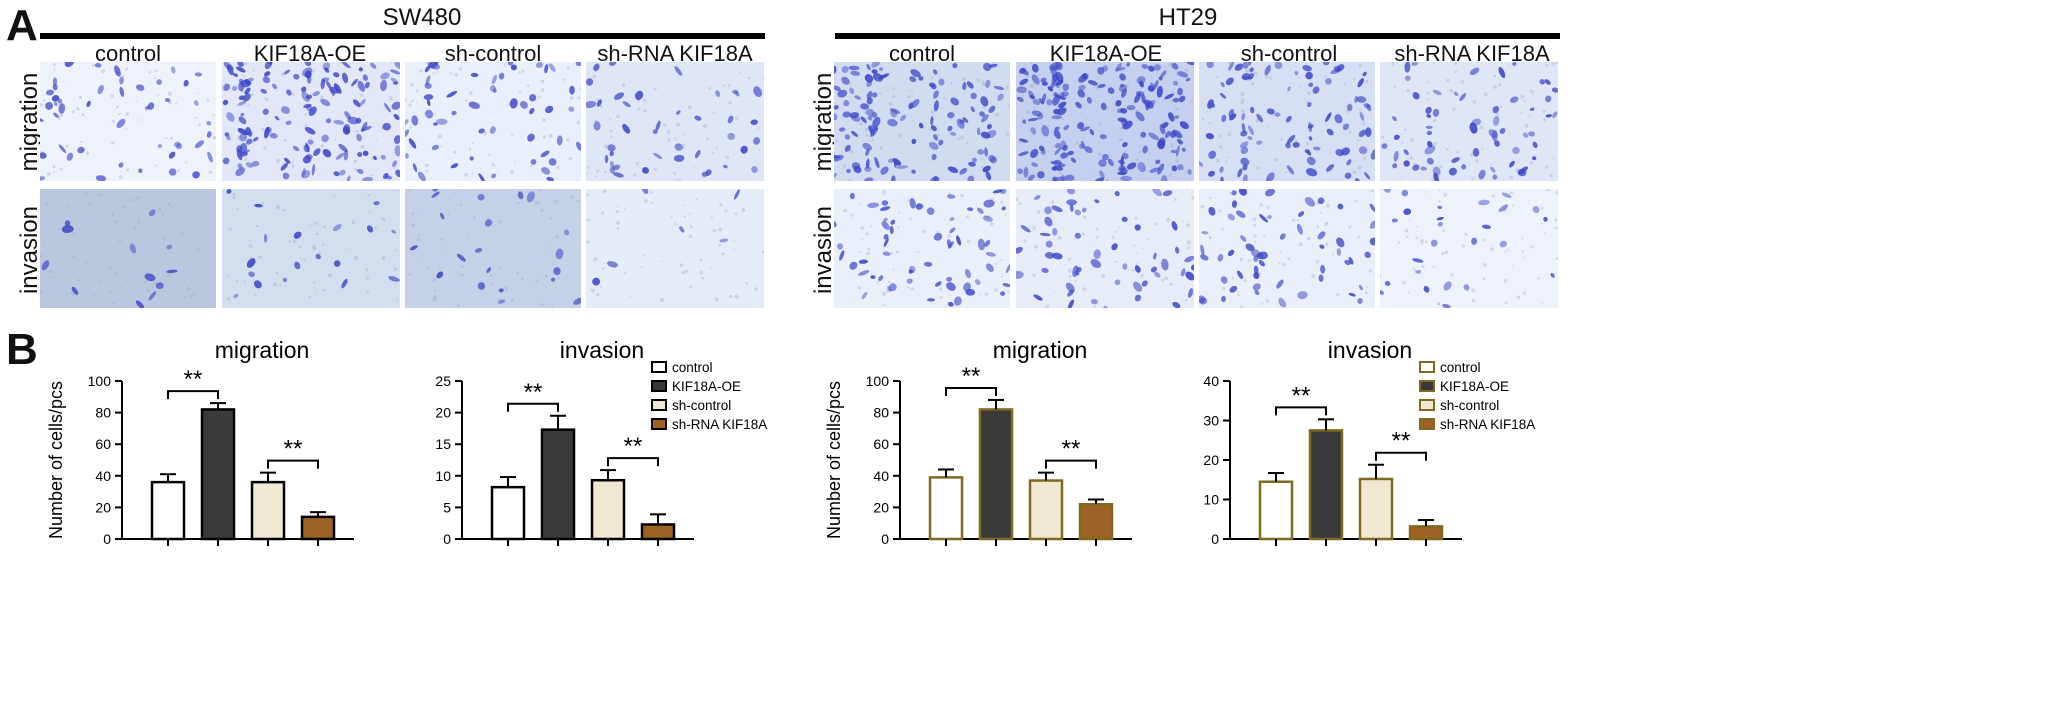  I want to click on group-rule-sw480, so click(402, 36).